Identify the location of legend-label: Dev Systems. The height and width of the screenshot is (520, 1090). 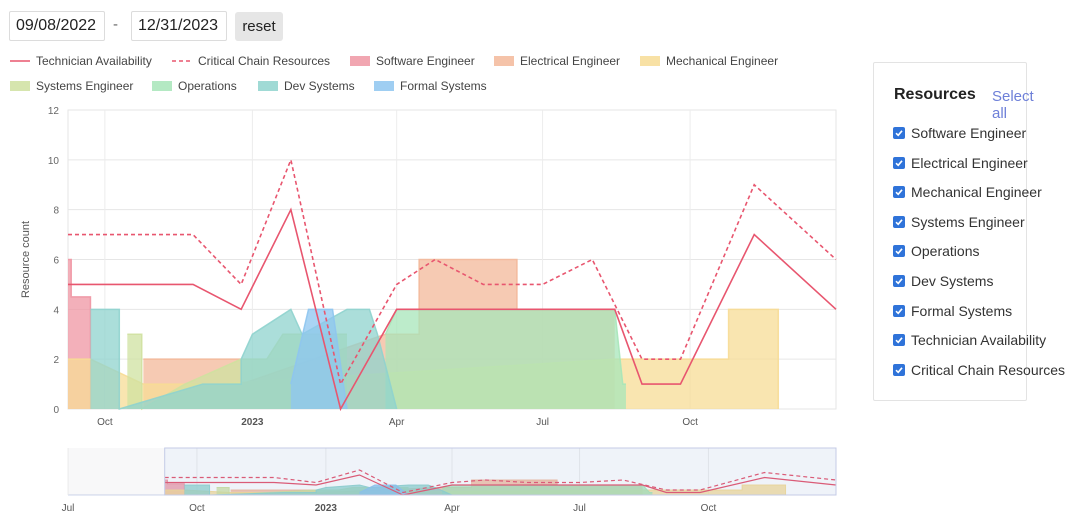
(319, 86).